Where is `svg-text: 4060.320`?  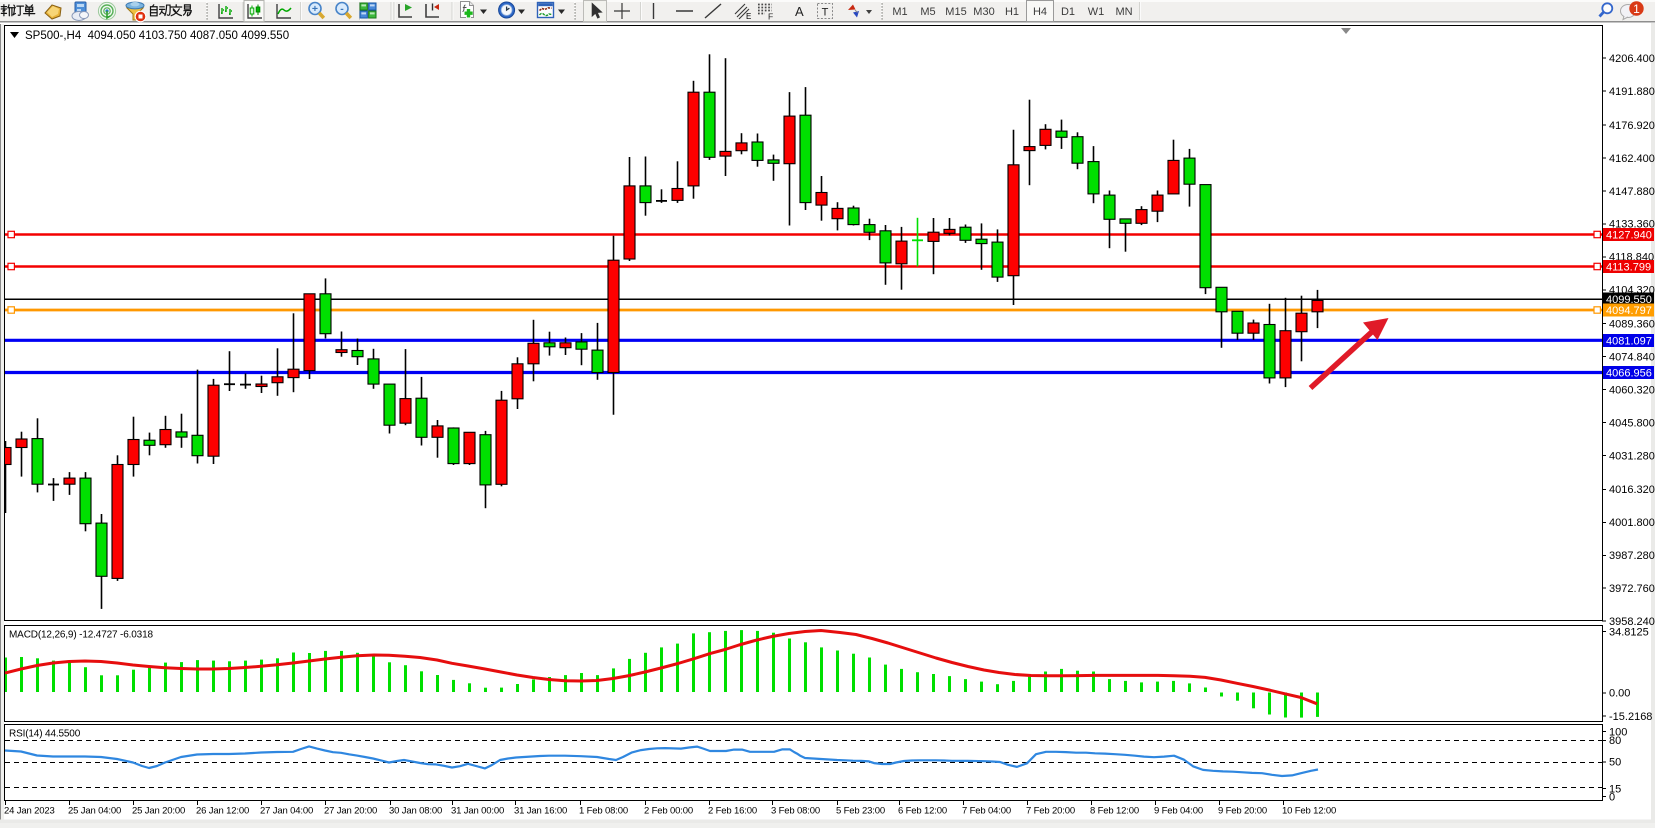
svg-text: 4060.320 is located at coordinates (1632, 390).